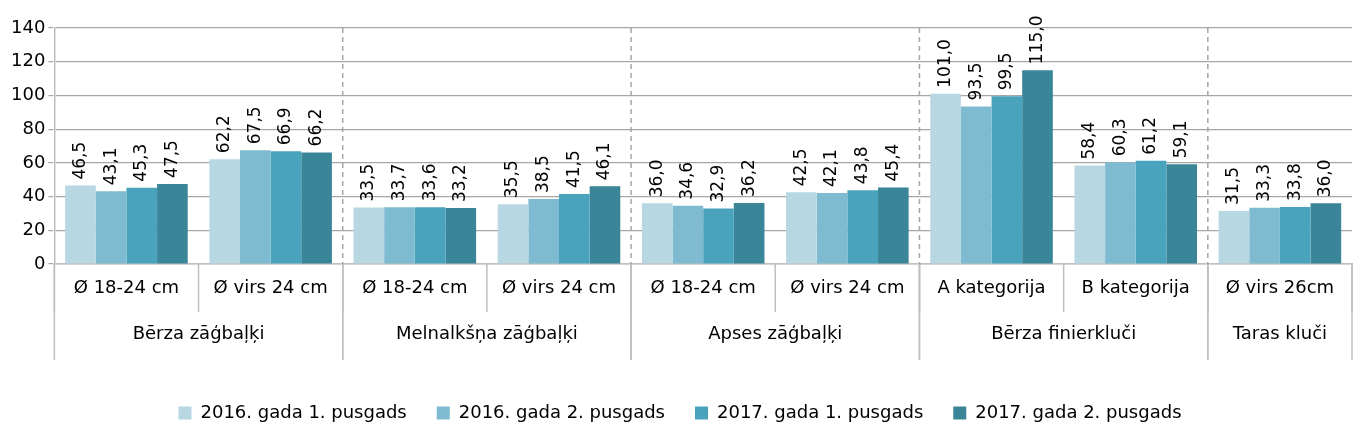  Describe the element at coordinates (830, 168) in the screenshot. I see `data-label: 42,1` at that location.